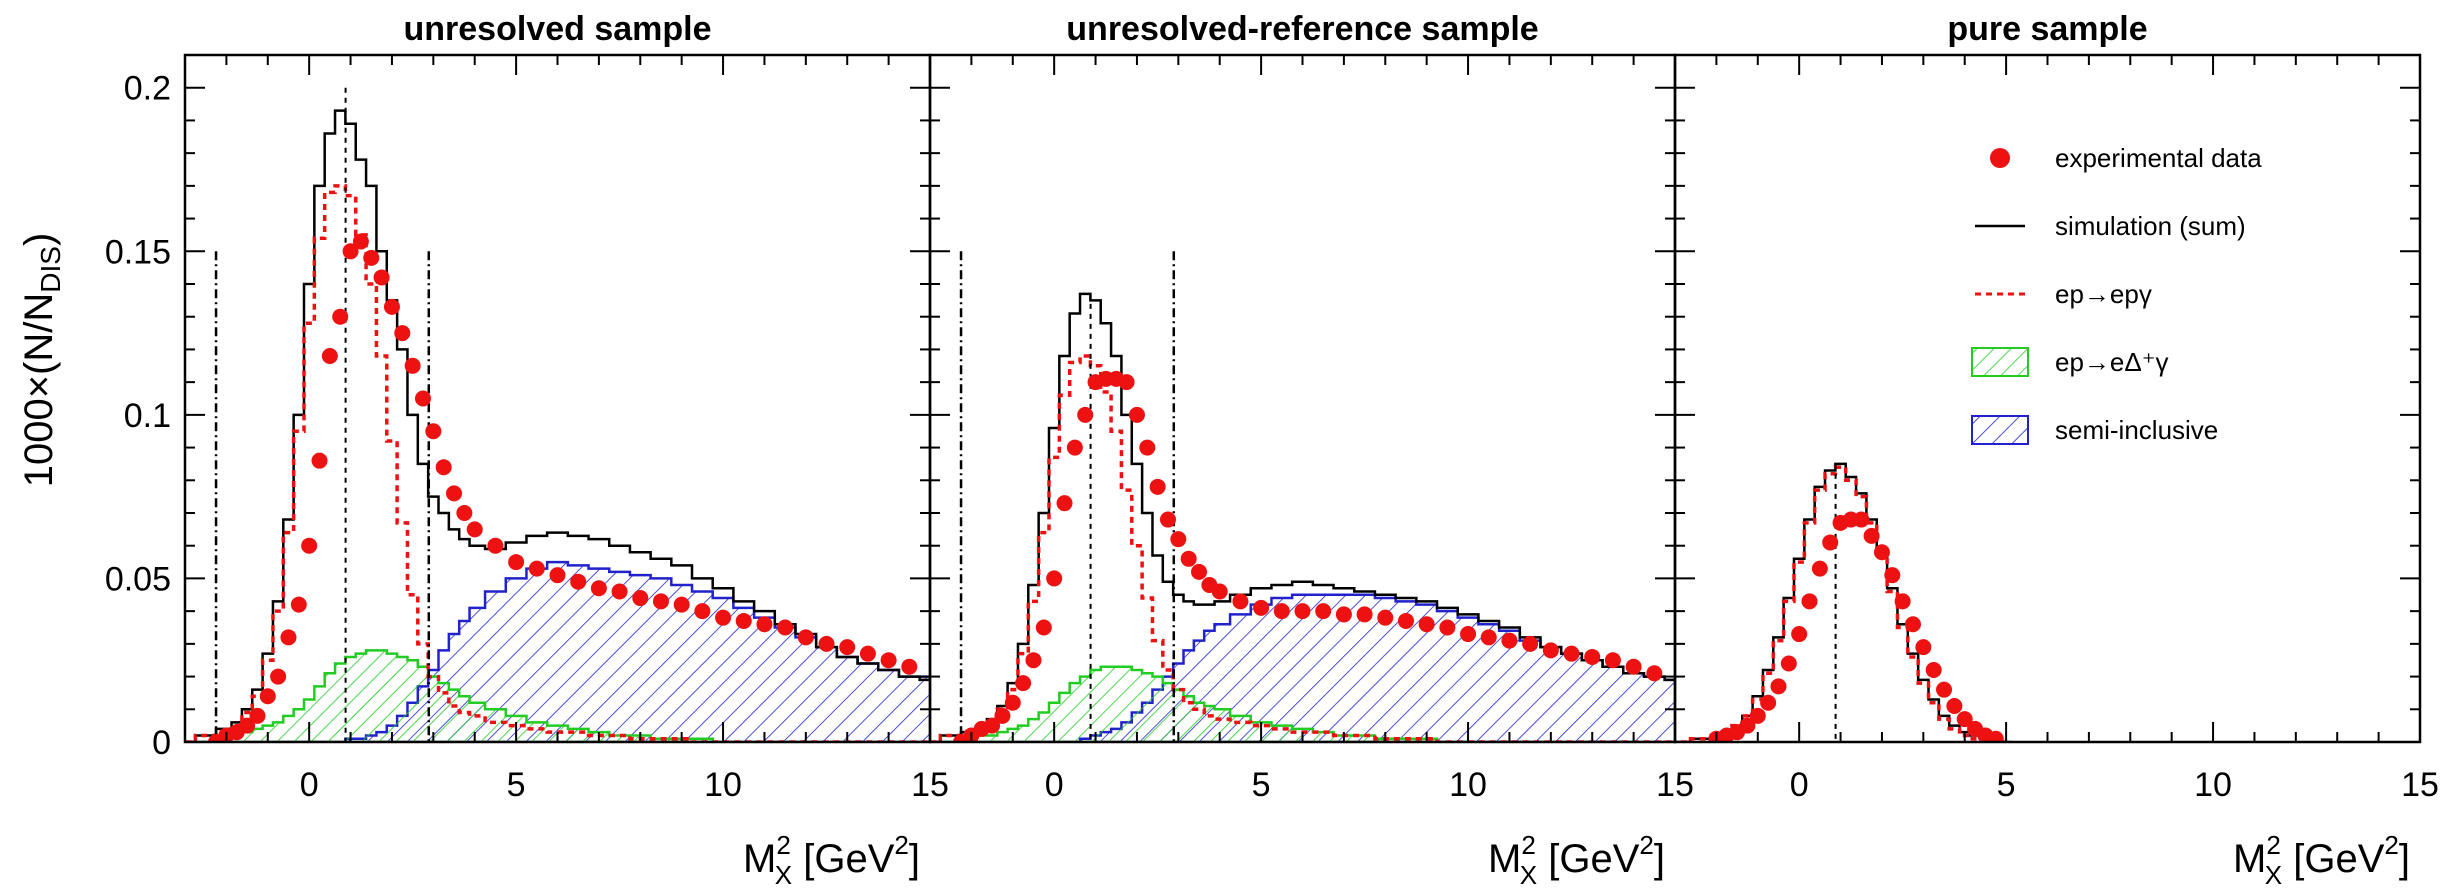  Describe the element at coordinates (2000, 430) in the screenshot. I see `legend-semi-swatch` at that location.